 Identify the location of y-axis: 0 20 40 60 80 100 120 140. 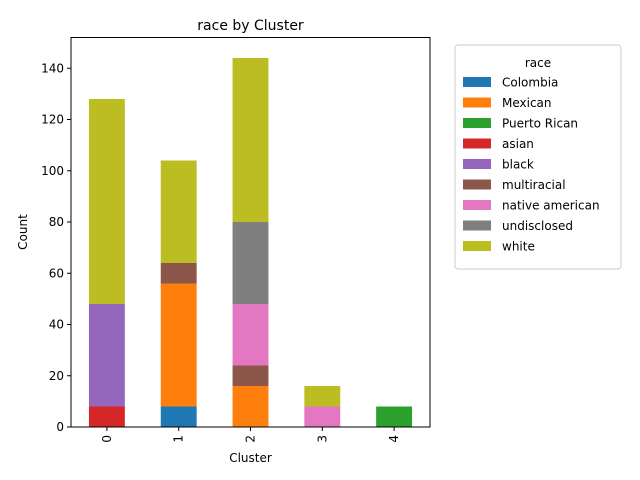
(56, 247).